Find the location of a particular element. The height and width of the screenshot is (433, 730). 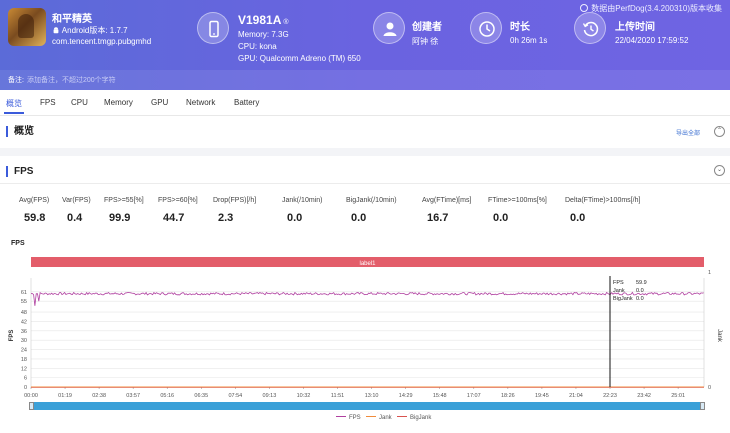

x-tick-label: 00:00 is located at coordinates (31, 396).